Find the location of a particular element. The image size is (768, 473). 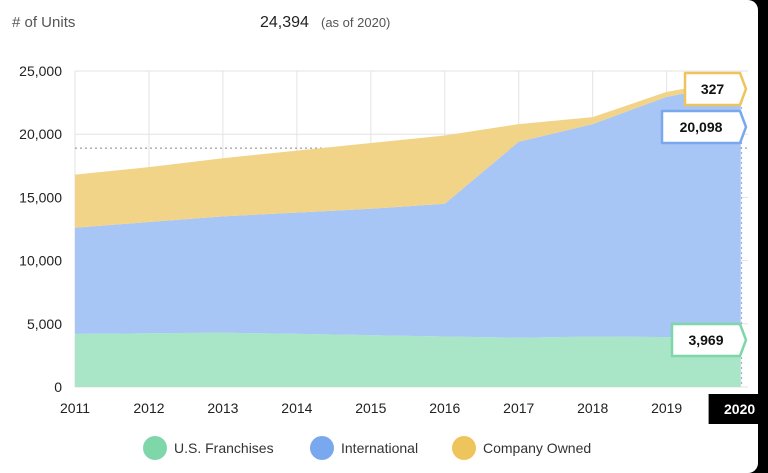

selected-year-badge is located at coordinates (733, 409).